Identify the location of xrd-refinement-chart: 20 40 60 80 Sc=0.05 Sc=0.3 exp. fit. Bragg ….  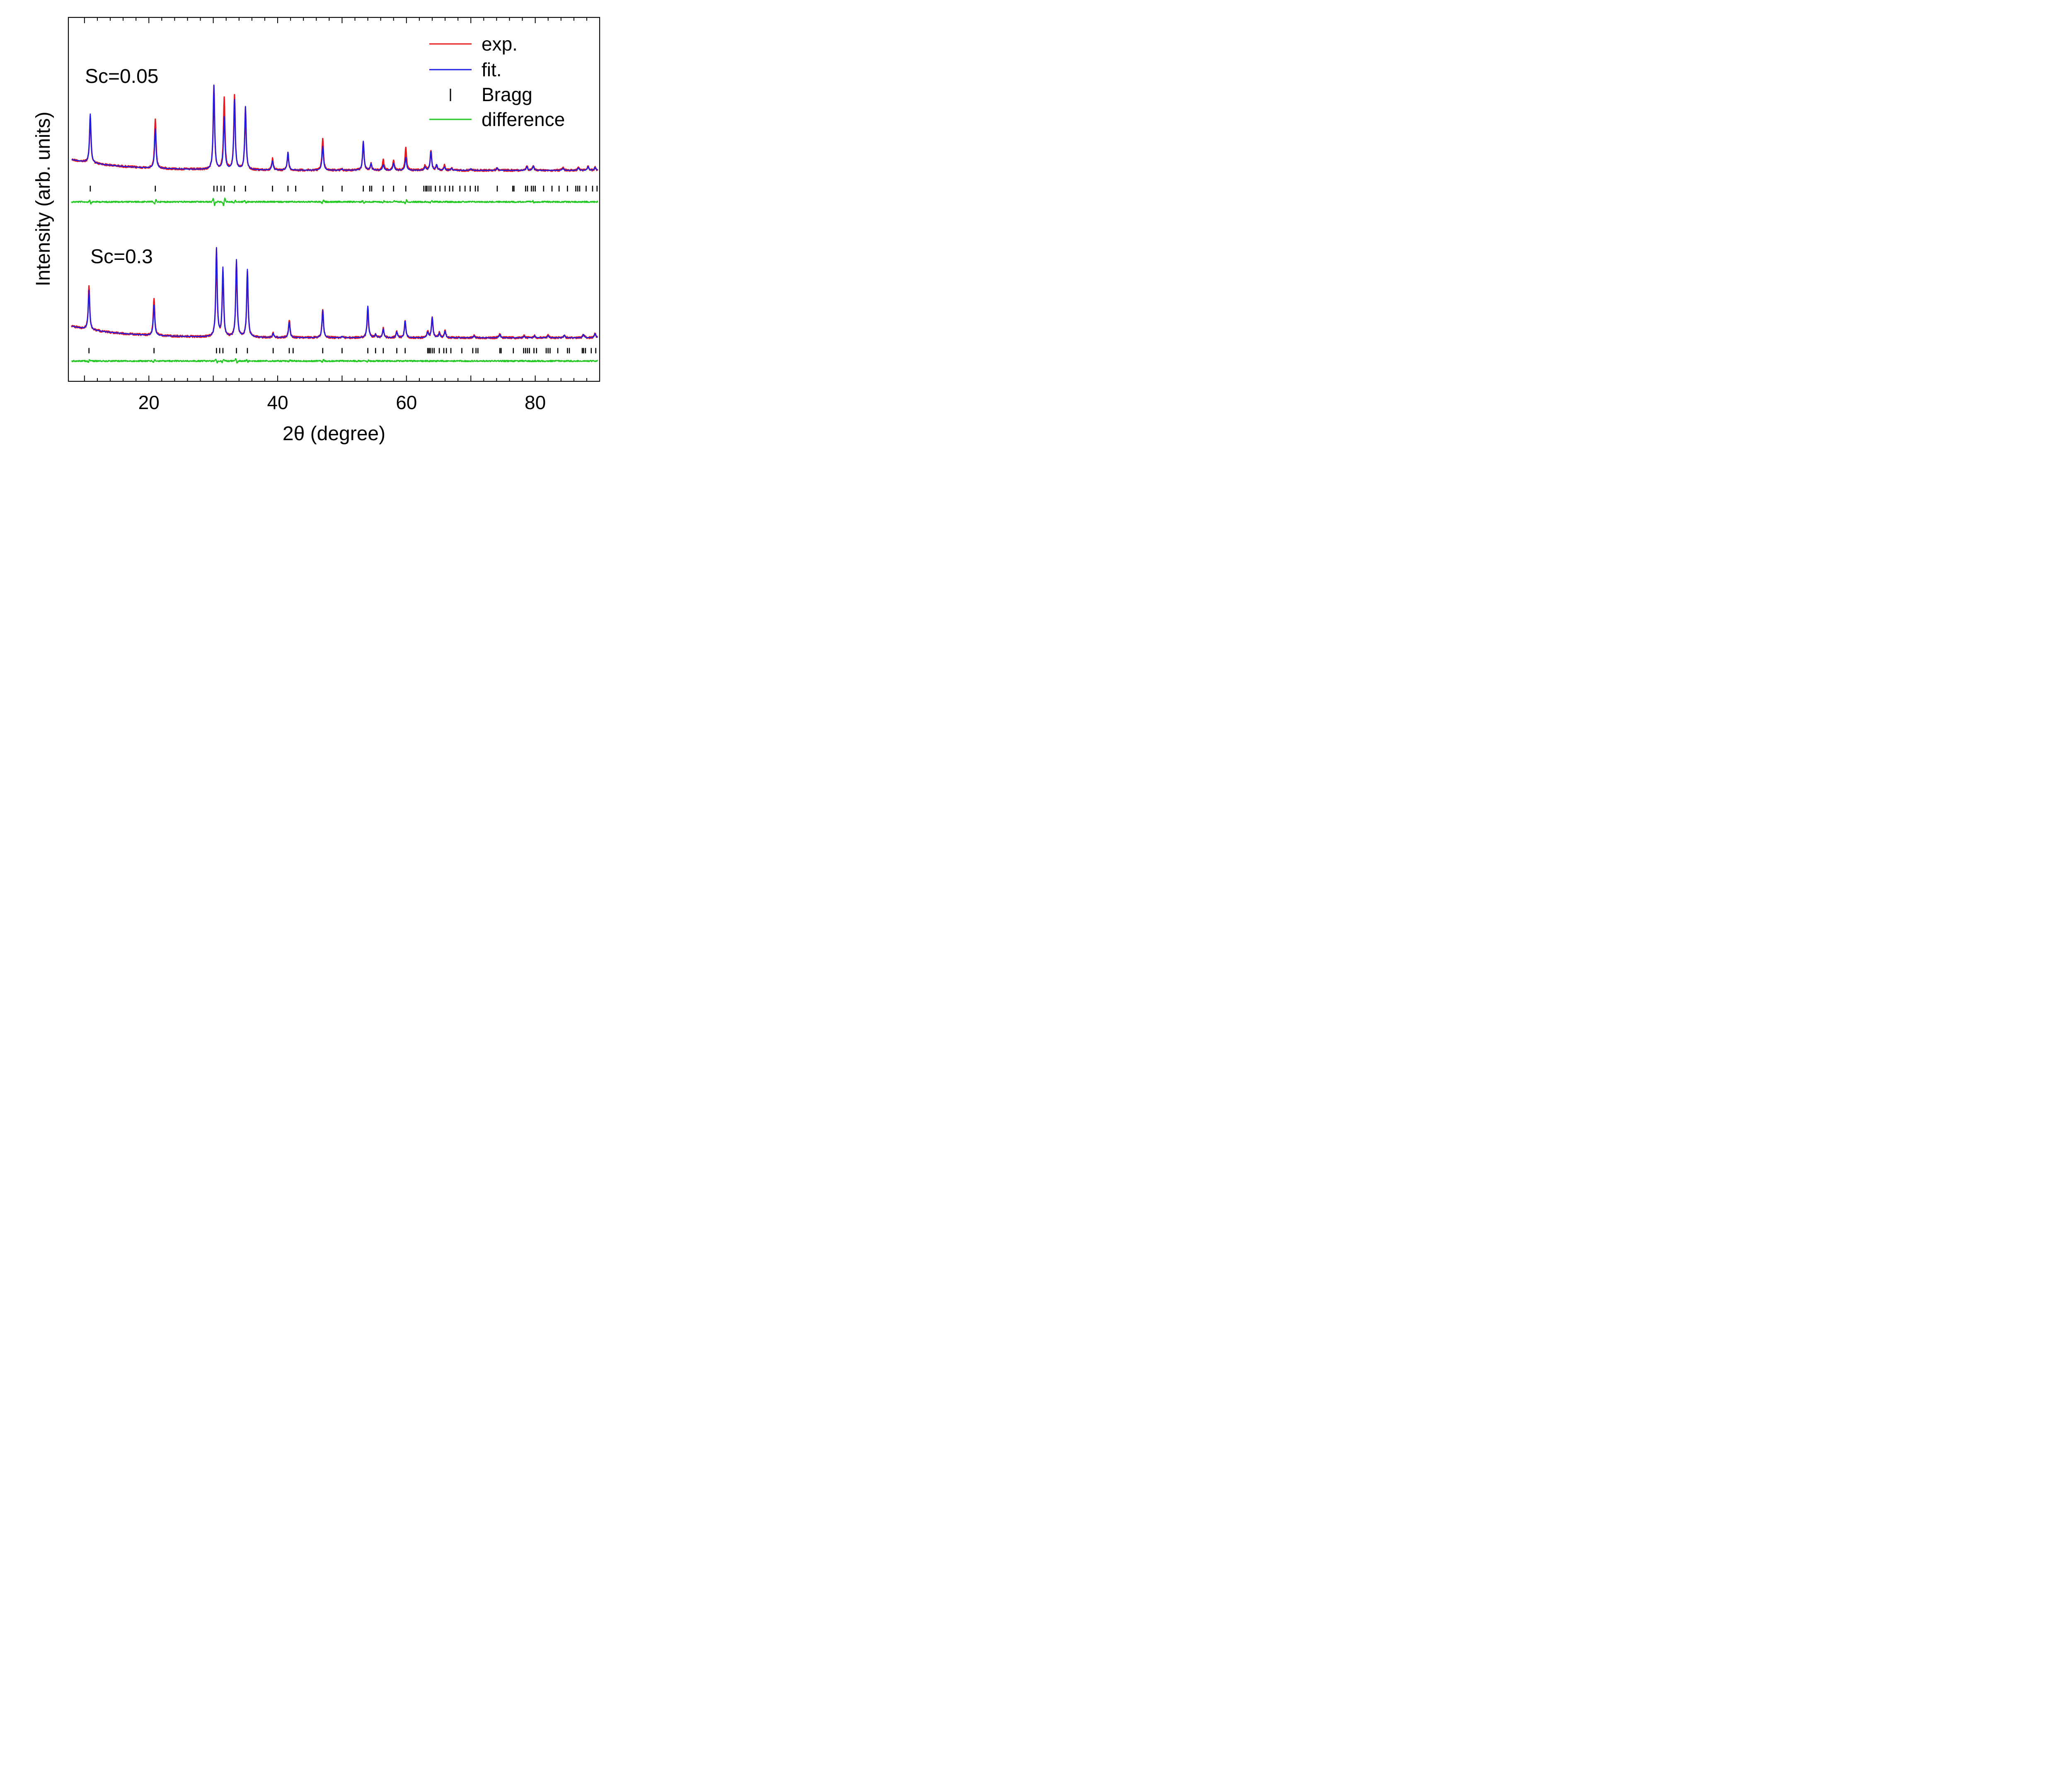
(316, 231).